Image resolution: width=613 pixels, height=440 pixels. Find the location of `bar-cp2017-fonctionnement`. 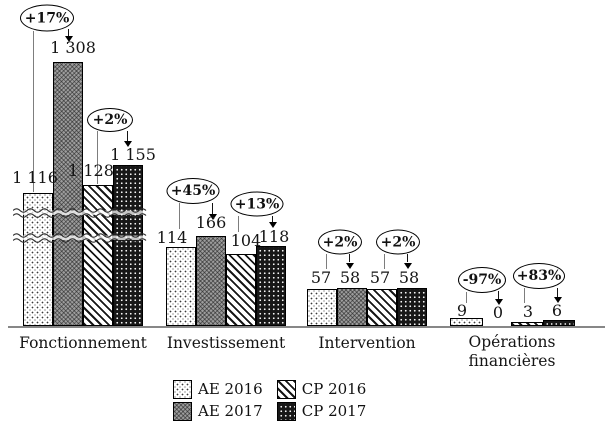

bar-cp2017-fonctionnement is located at coordinates (128, 245).